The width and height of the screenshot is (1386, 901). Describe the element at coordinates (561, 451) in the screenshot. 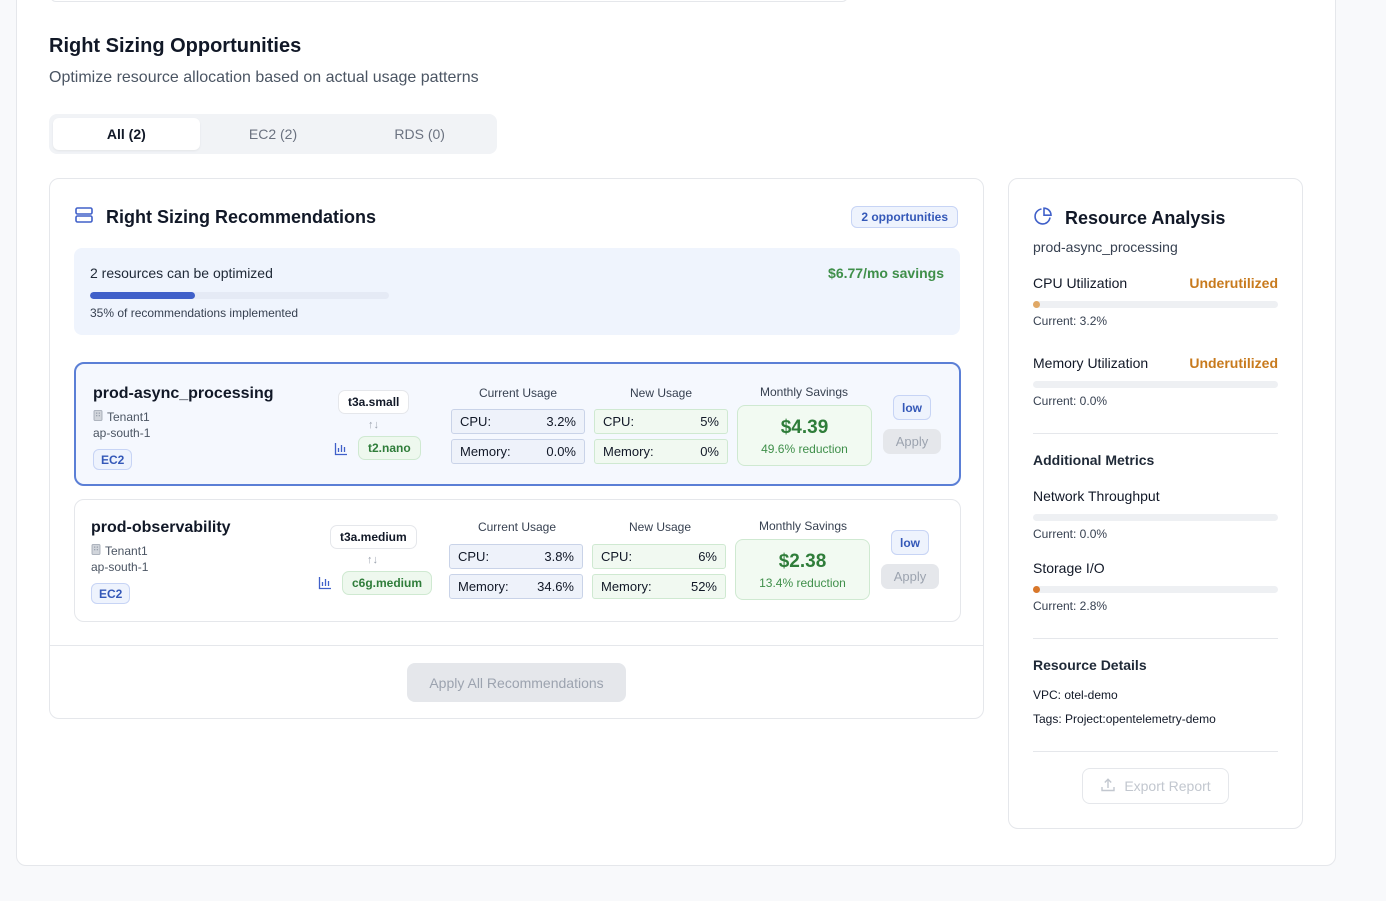

I see `current-memory-value: 0.0%` at that location.